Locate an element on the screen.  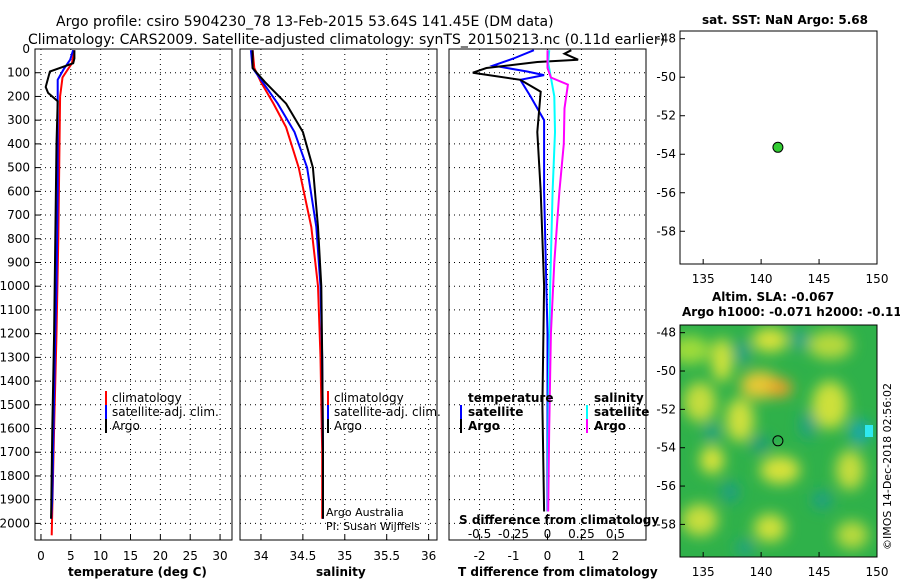
x-tick2-label: 0.25 is located at coordinates (581, 534).